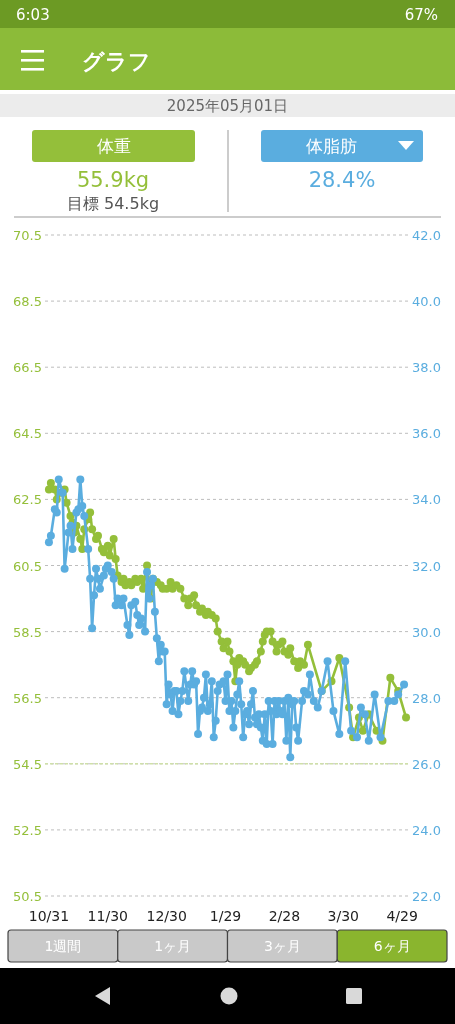 This screenshot has height=1024, width=455. Describe the element at coordinates (225, 916) in the screenshot. I see `x-tick-label: 1/29` at that location.